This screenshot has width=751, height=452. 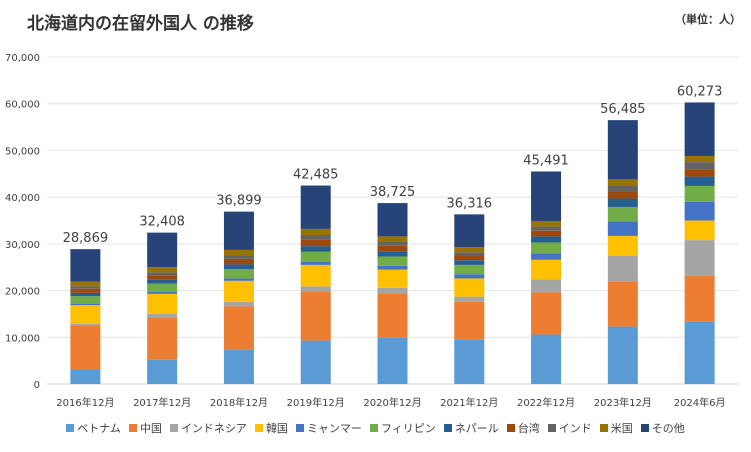 I want to click on y-tick-label: 10,000, so click(x=22, y=338).